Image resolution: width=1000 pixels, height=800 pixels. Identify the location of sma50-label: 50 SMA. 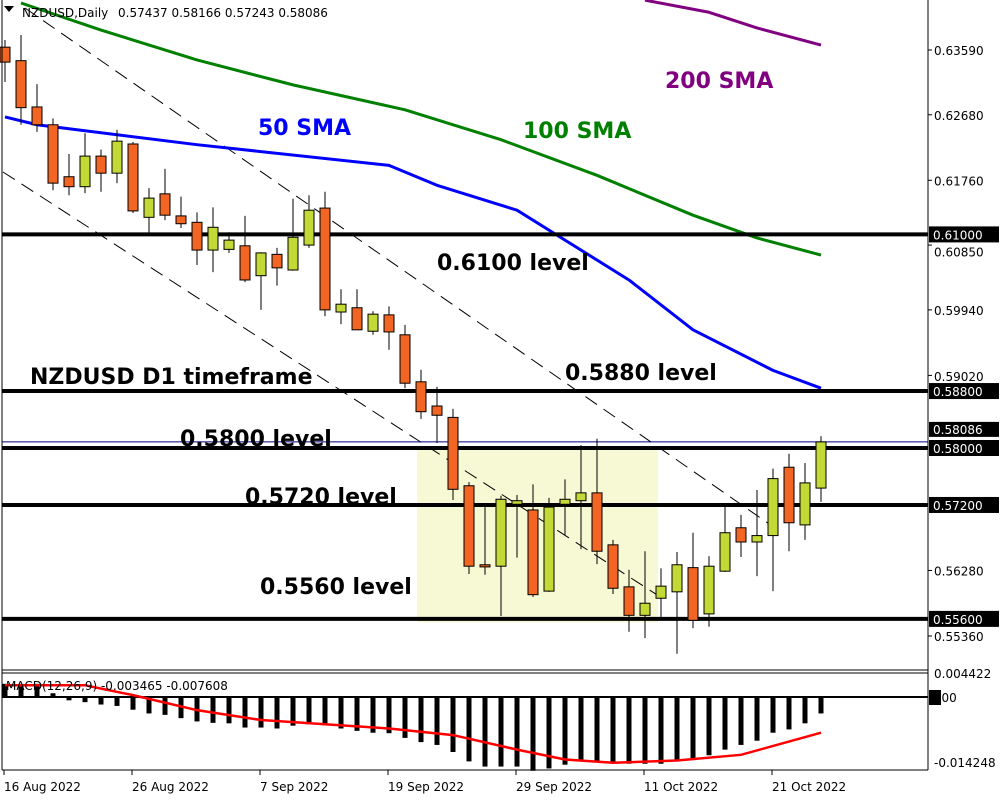
(304, 128).